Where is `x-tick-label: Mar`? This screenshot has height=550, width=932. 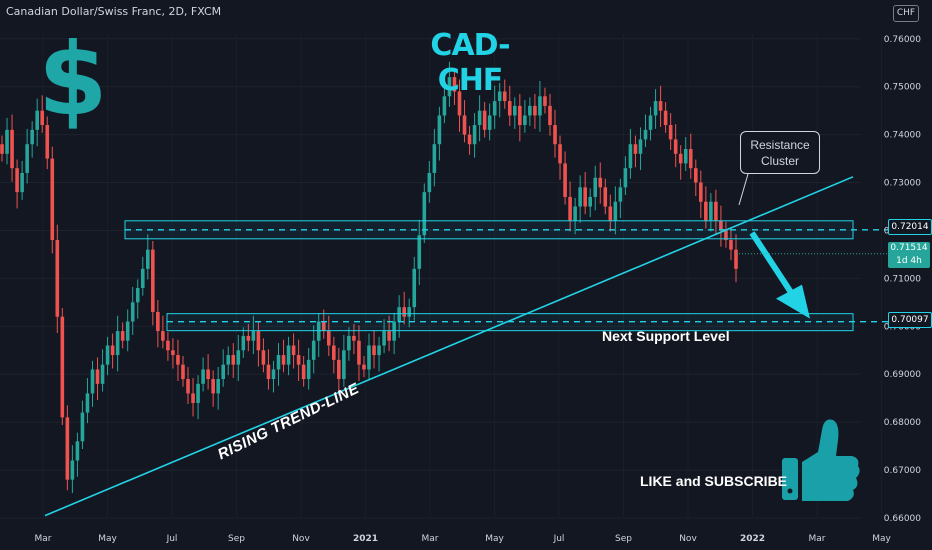 x-tick-label: Mar is located at coordinates (817, 539).